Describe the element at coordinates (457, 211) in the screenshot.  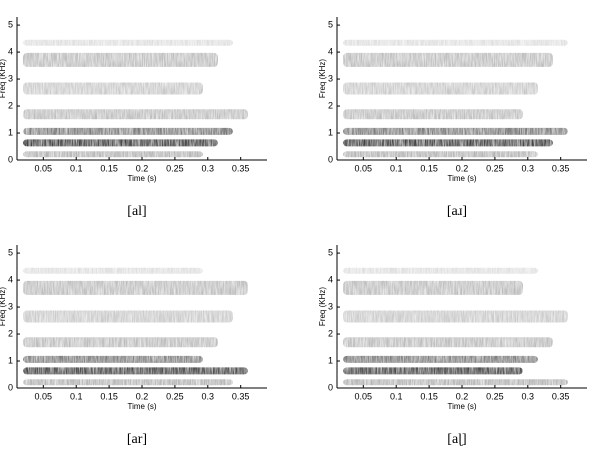
I see `caption: [aɹ]` at that location.